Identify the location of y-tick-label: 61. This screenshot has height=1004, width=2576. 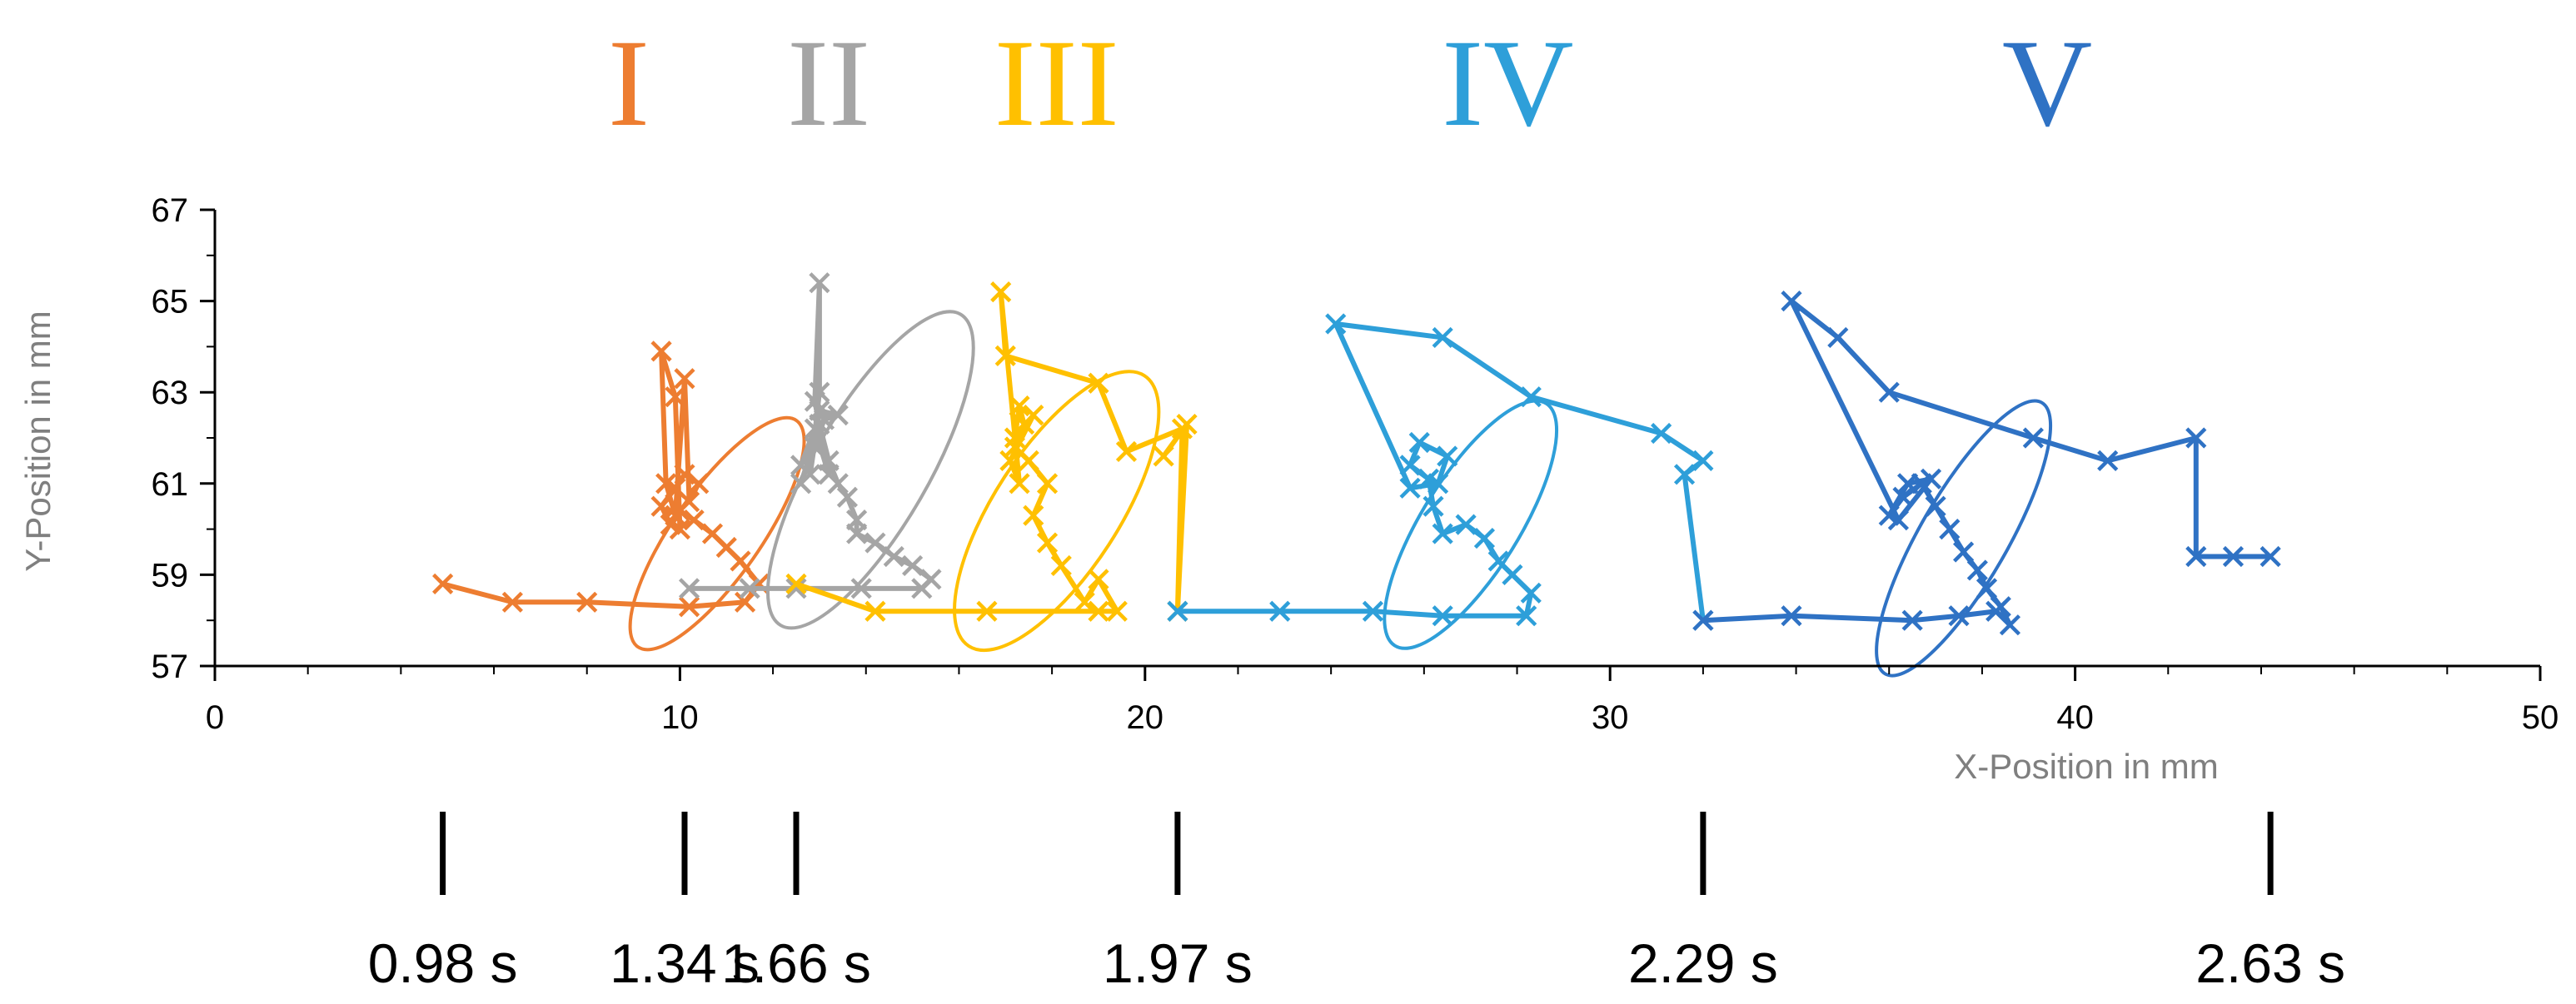
(170, 484).